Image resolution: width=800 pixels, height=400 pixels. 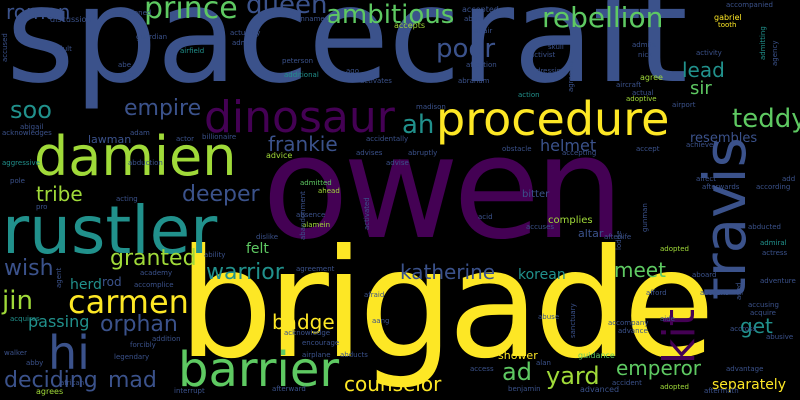 What do you see at coordinates (764, 227) in the screenshot?
I see `cloud-word: abducted` at bounding box center [764, 227].